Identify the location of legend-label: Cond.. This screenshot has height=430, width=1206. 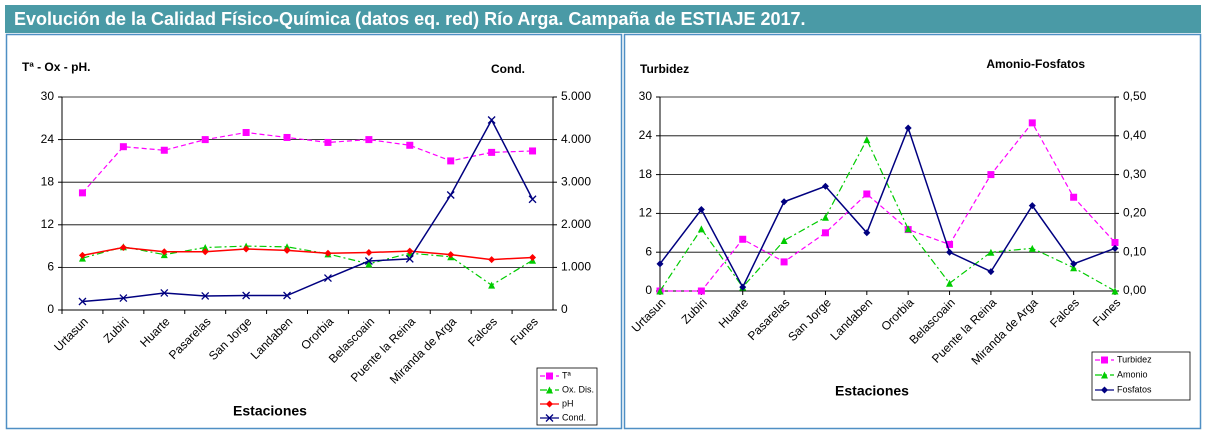
(574, 417).